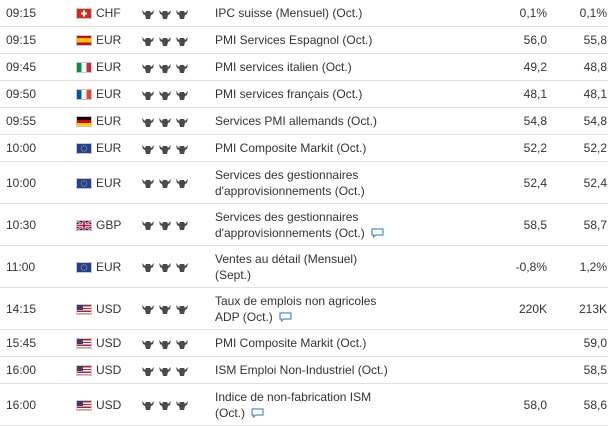 Image resolution: width=608 pixels, height=426 pixels. I want to click on event-name: Services PMI allemands (Oct.), so click(296, 121).